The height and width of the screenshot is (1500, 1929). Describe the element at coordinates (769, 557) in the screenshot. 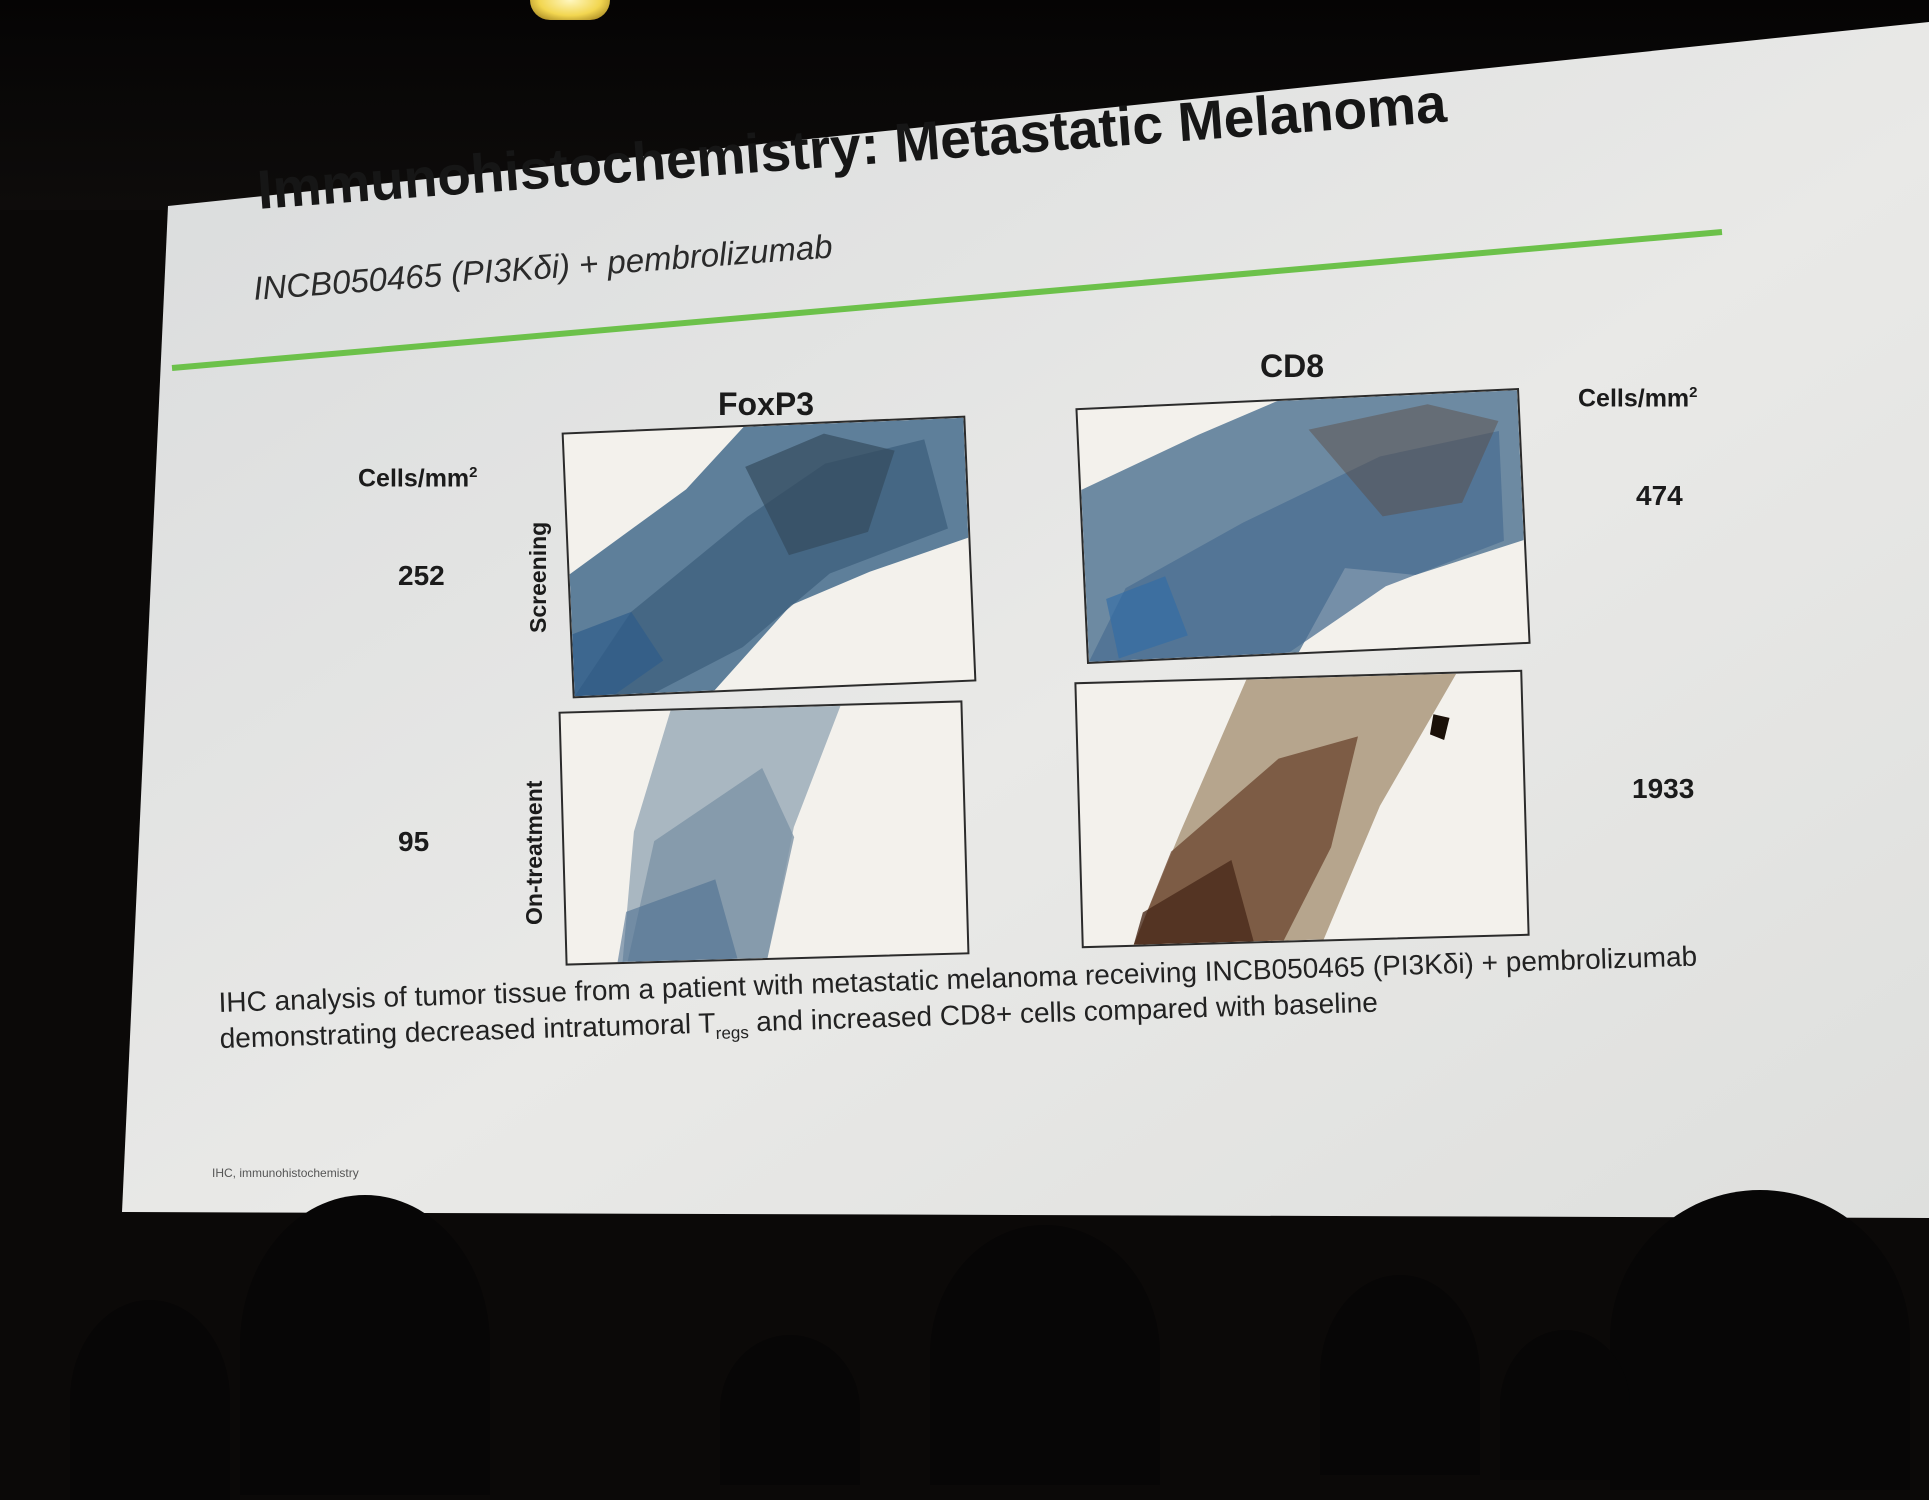

I see `foxp3-screening-image` at that location.